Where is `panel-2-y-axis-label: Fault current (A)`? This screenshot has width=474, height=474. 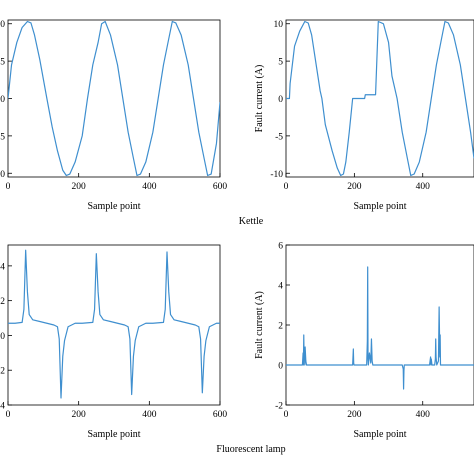
panel-2-y-axis-label: Fault current (A) is located at coordinates (259, 99).